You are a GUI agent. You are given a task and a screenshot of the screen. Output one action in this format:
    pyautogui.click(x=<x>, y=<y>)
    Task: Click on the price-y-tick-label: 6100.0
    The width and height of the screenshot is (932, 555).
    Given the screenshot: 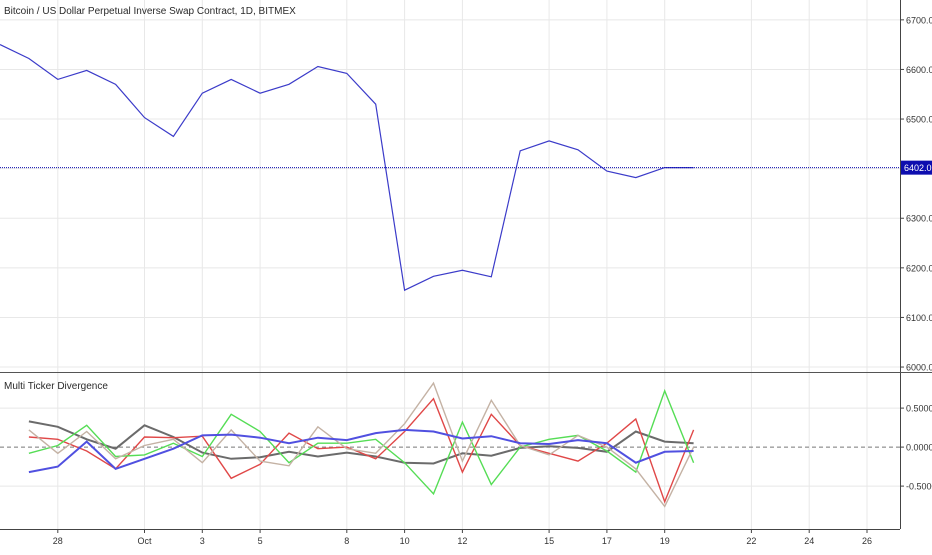 What is the action you would take?
    pyautogui.click(x=919, y=318)
    